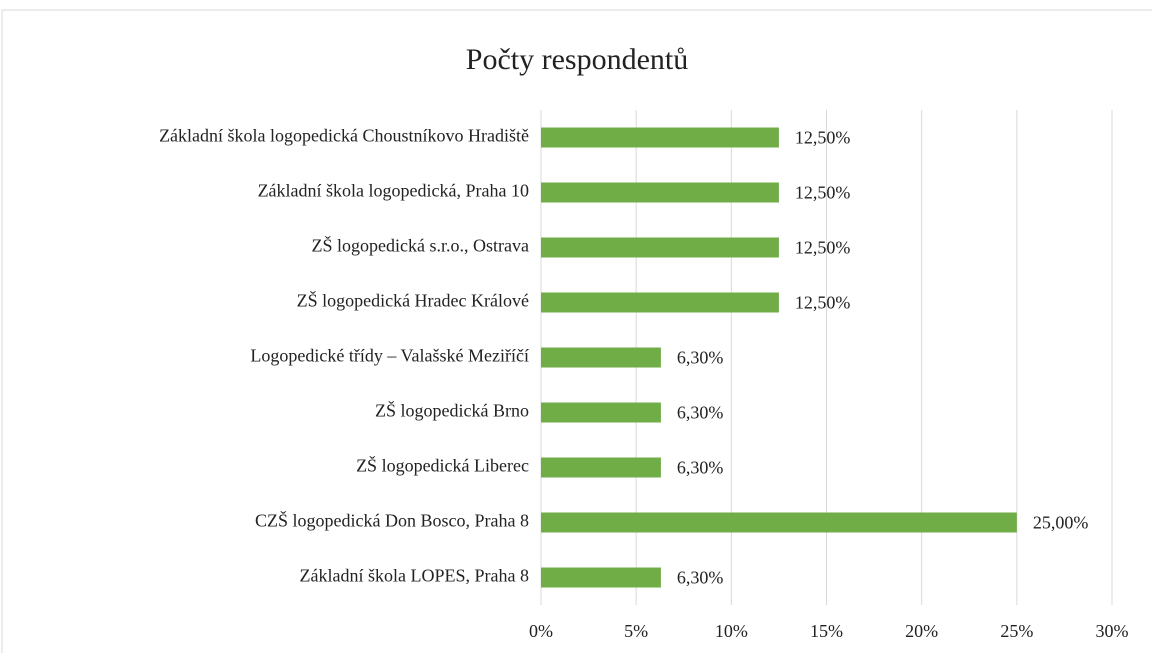 The image size is (1152, 653). I want to click on x-tick-label: 30%, so click(1112, 631).